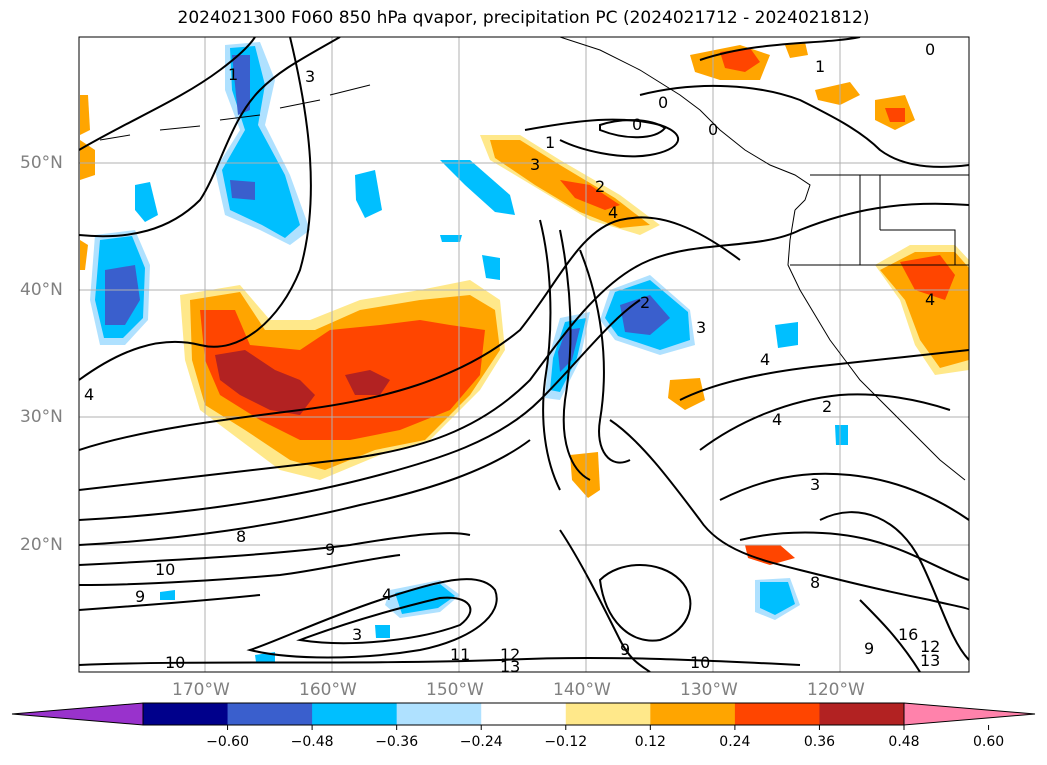 Image resolution: width=1047 pixels, height=765 pixels. Describe the element at coordinates (85, 115) in the screenshot. I see `anomaly-region-pos-mid4` at that location.